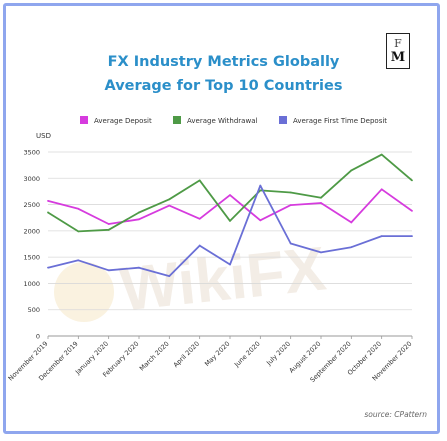  What do you see at coordinates (217, 354) in the screenshot?
I see `x-tick-label: May 2020` at bounding box center [217, 354].